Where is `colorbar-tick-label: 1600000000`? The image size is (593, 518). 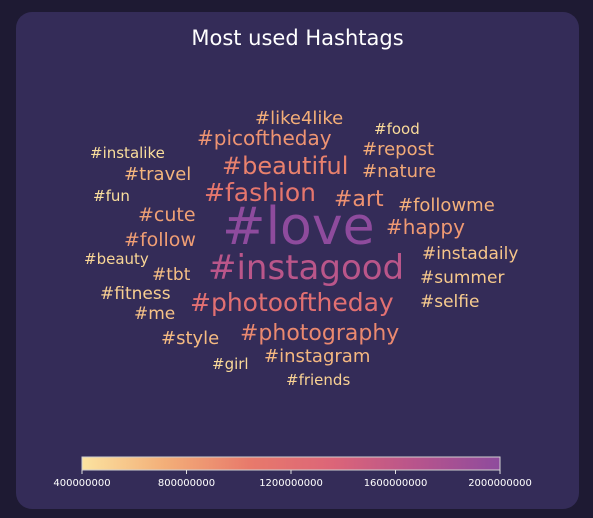 colorbar-tick-label: 1600000000 is located at coordinates (396, 483).